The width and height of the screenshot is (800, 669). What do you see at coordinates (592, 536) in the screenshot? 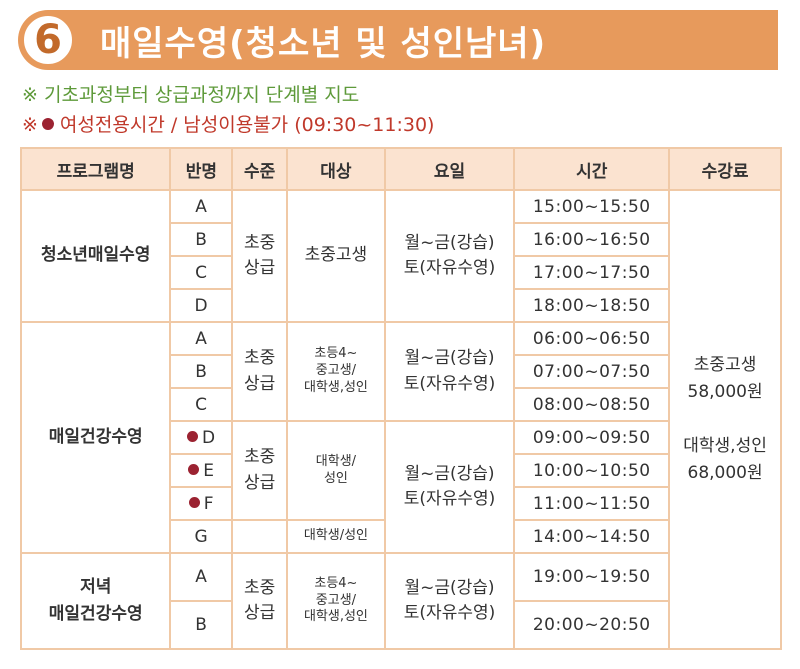
I see `time-cell: 14:00~14:50` at bounding box center [592, 536].